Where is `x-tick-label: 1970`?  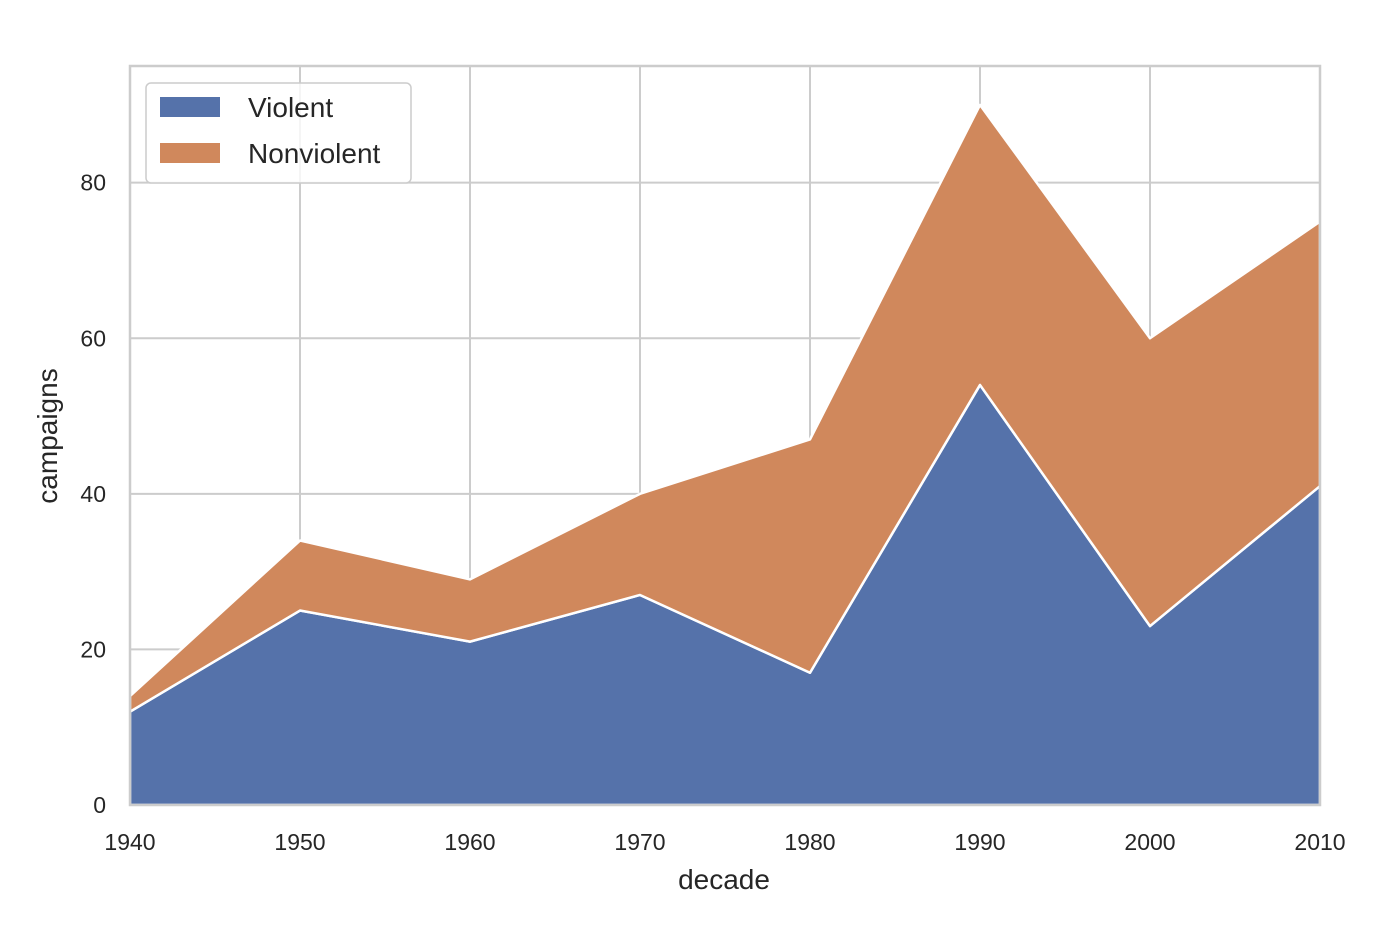 x-tick-label: 1970 is located at coordinates (639, 842).